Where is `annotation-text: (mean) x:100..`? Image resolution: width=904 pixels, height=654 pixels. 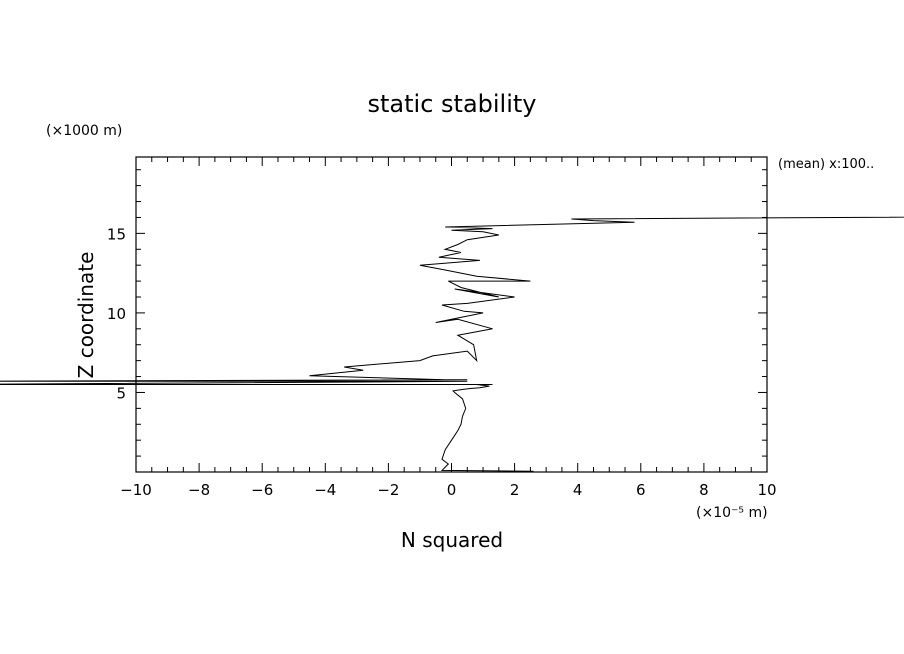 annotation-text: (mean) x:100.. is located at coordinates (826, 164).